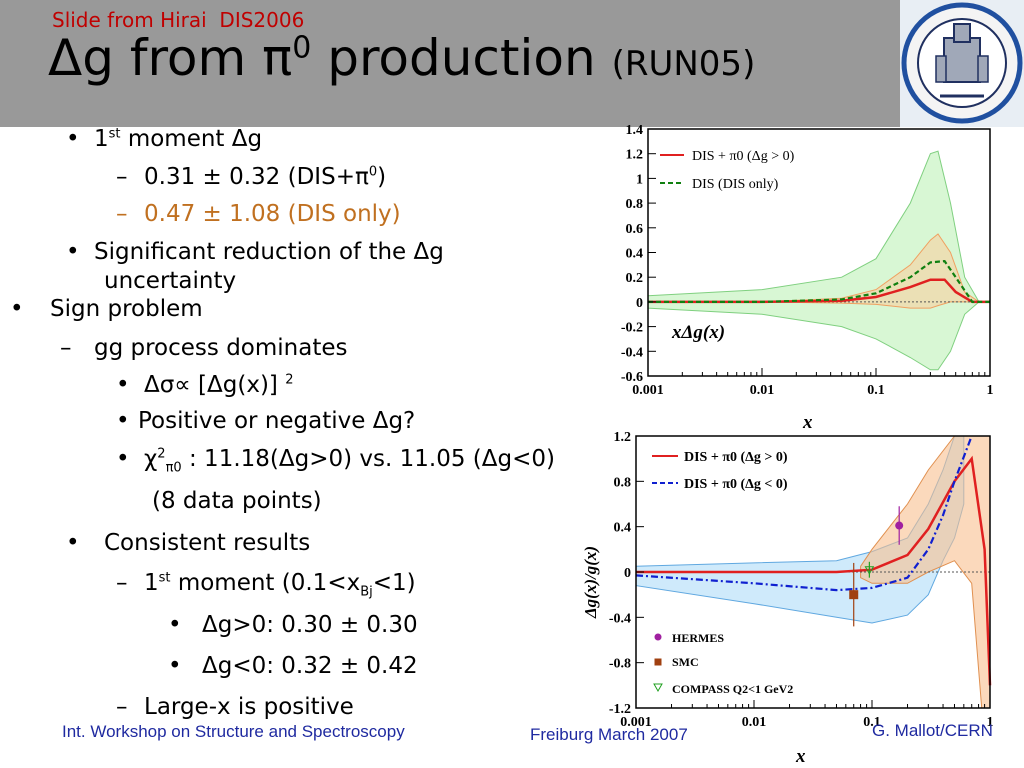 The height and width of the screenshot is (768, 1024). What do you see at coordinates (632, 328) in the screenshot?
I see `y-tick-label: -0.2` at bounding box center [632, 328].